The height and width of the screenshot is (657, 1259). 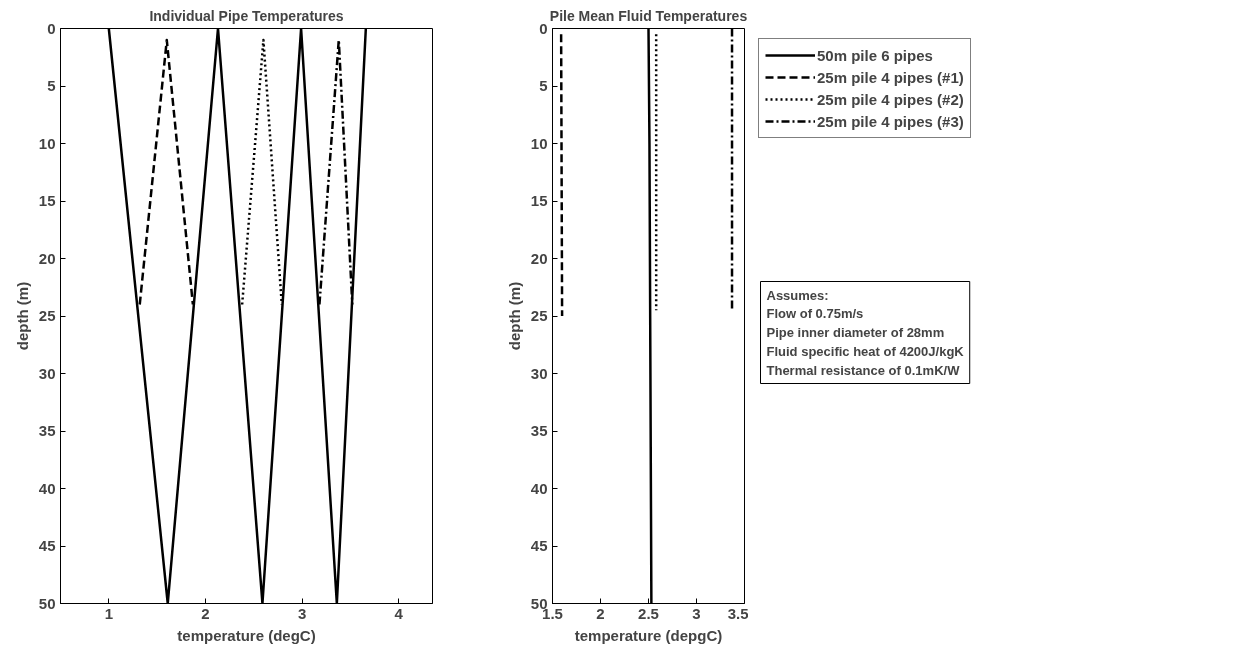 What do you see at coordinates (855, 332) in the screenshot?
I see `text: Pipe inner diameter of 28mm` at bounding box center [855, 332].